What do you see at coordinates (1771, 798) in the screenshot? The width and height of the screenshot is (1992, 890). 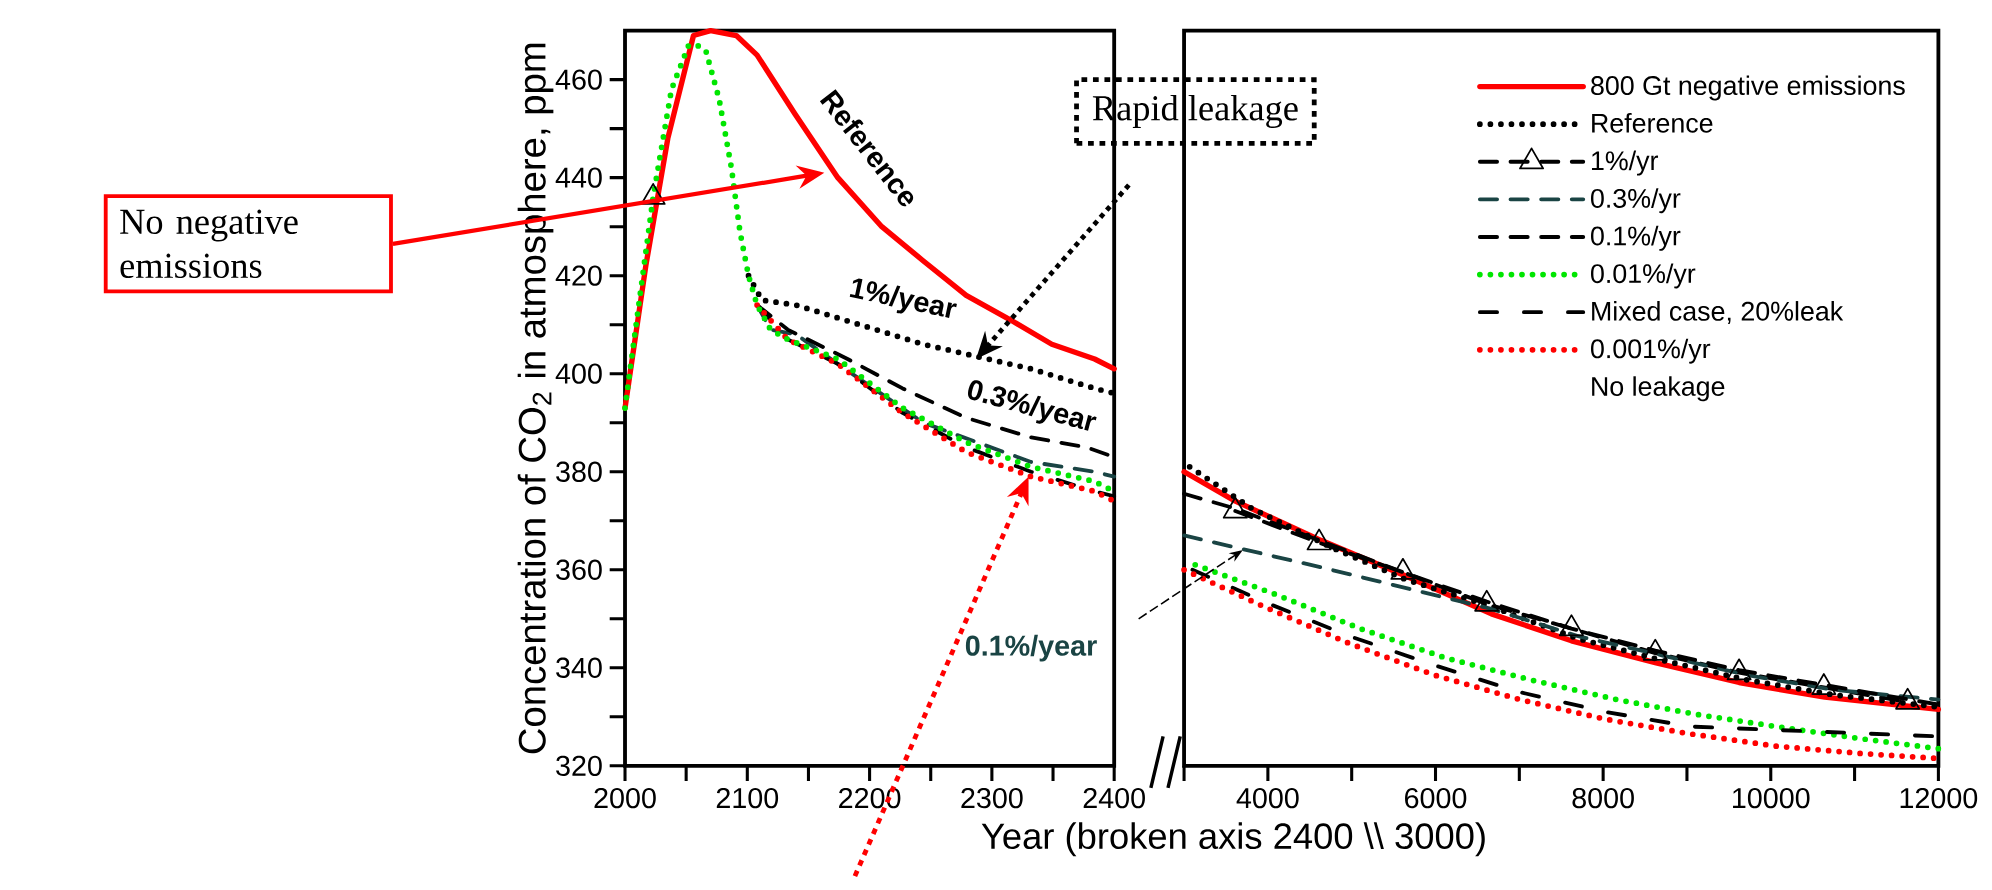 I see `x-tick-label: 10000` at bounding box center [1771, 798].